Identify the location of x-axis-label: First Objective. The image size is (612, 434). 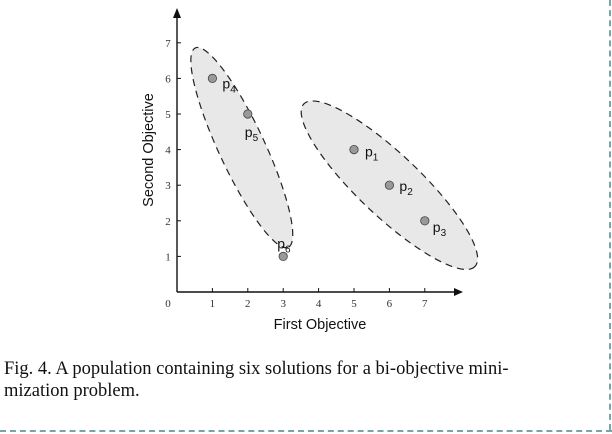
(320, 325).